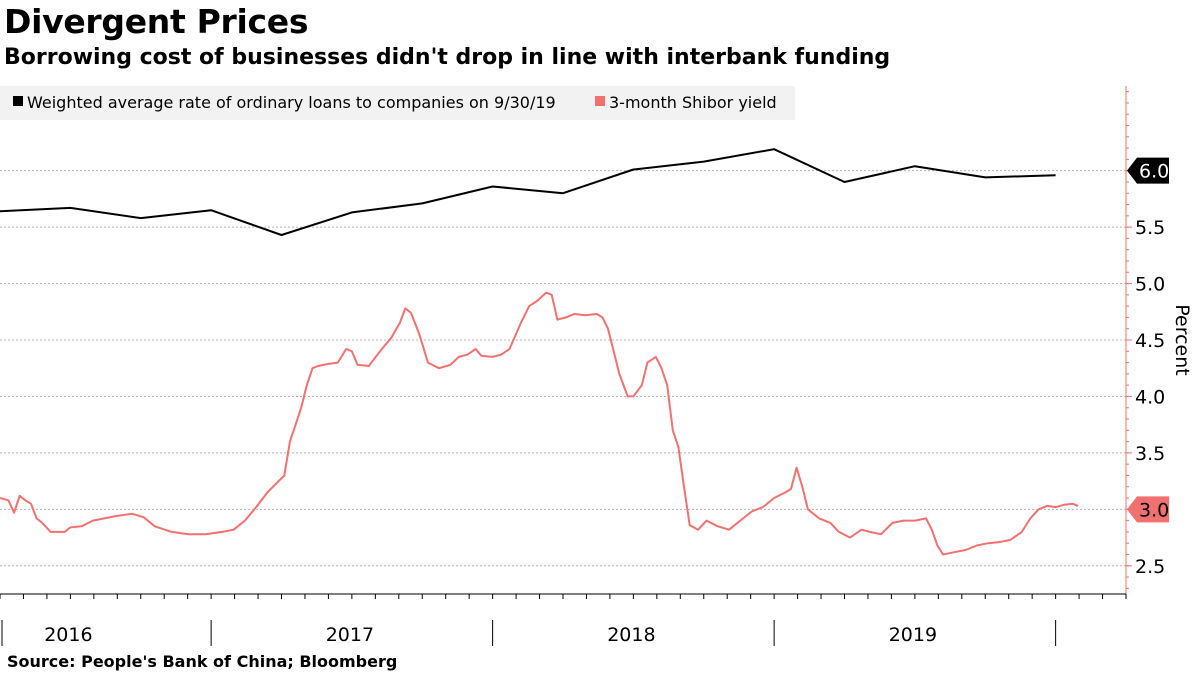 This screenshot has width=1200, height=675. I want to click on x-tick-label-2016: 2016, so click(68, 635).